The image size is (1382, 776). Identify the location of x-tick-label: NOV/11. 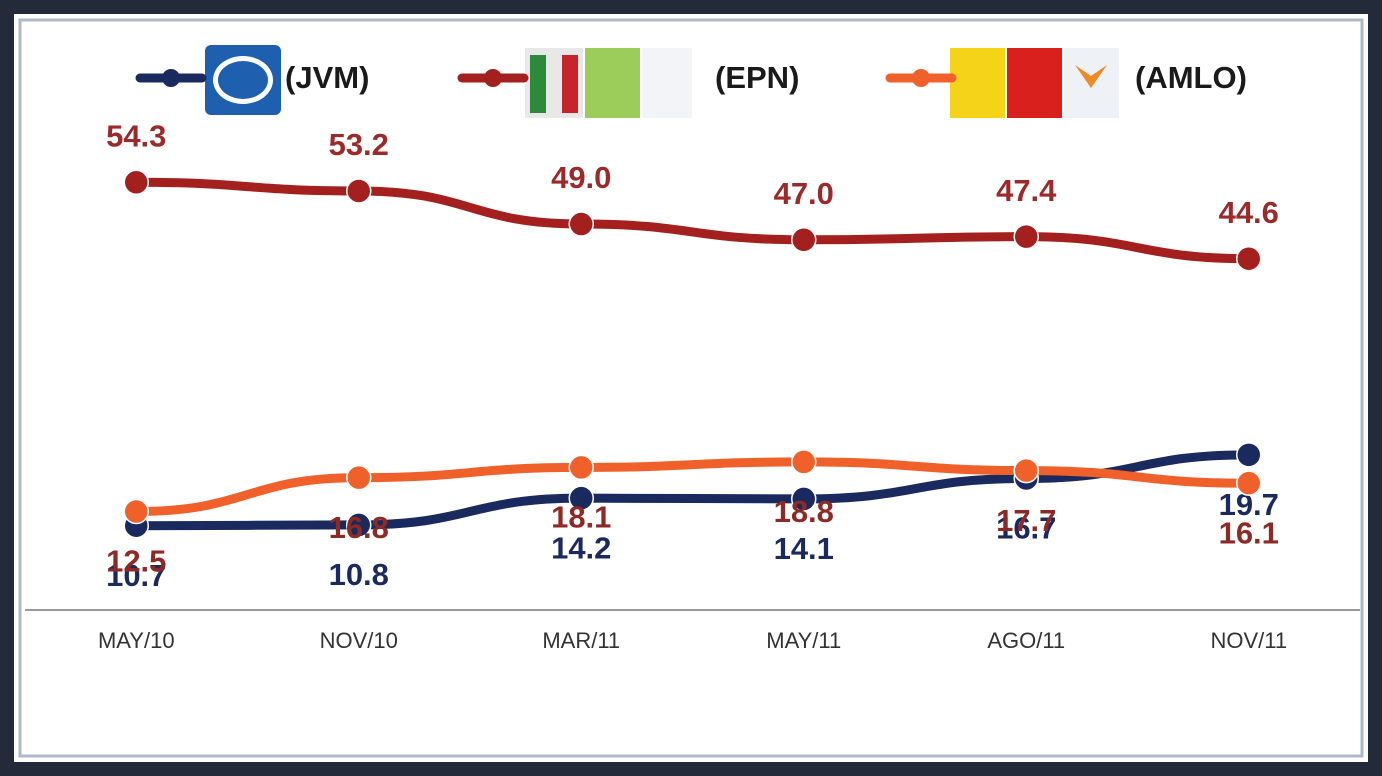
(1248, 640).